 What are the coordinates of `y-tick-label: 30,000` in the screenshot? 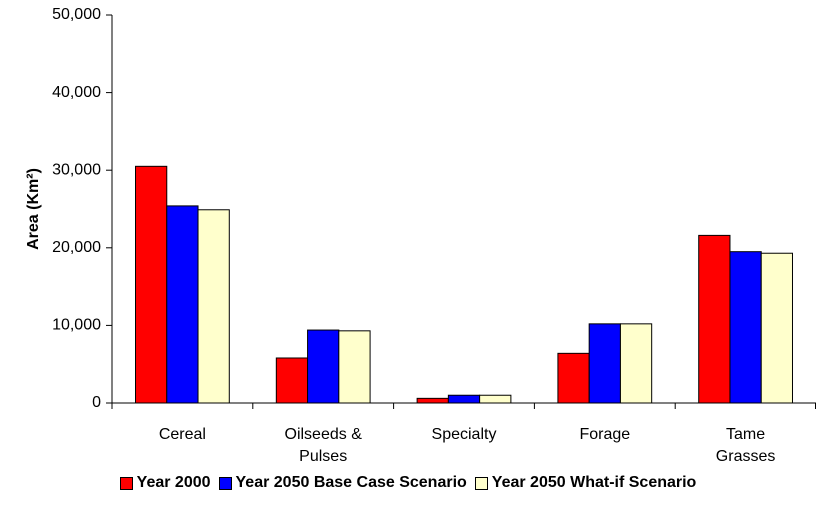 It's located at (76, 169).